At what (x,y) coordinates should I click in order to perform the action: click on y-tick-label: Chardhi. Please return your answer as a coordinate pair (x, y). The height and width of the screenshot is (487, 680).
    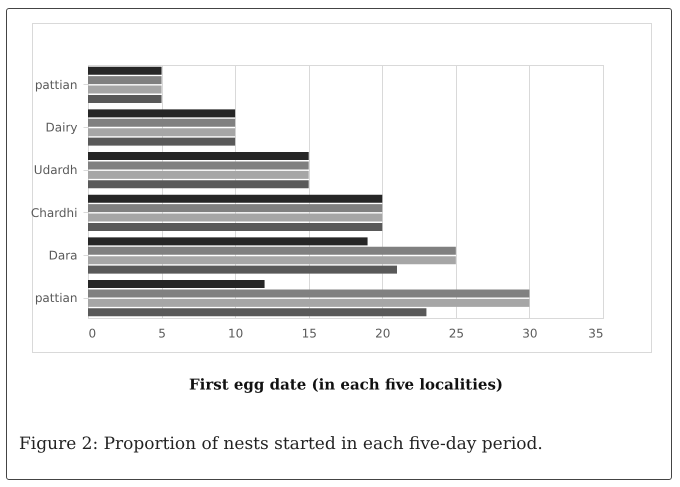
    Looking at the image, I should click on (54, 213).